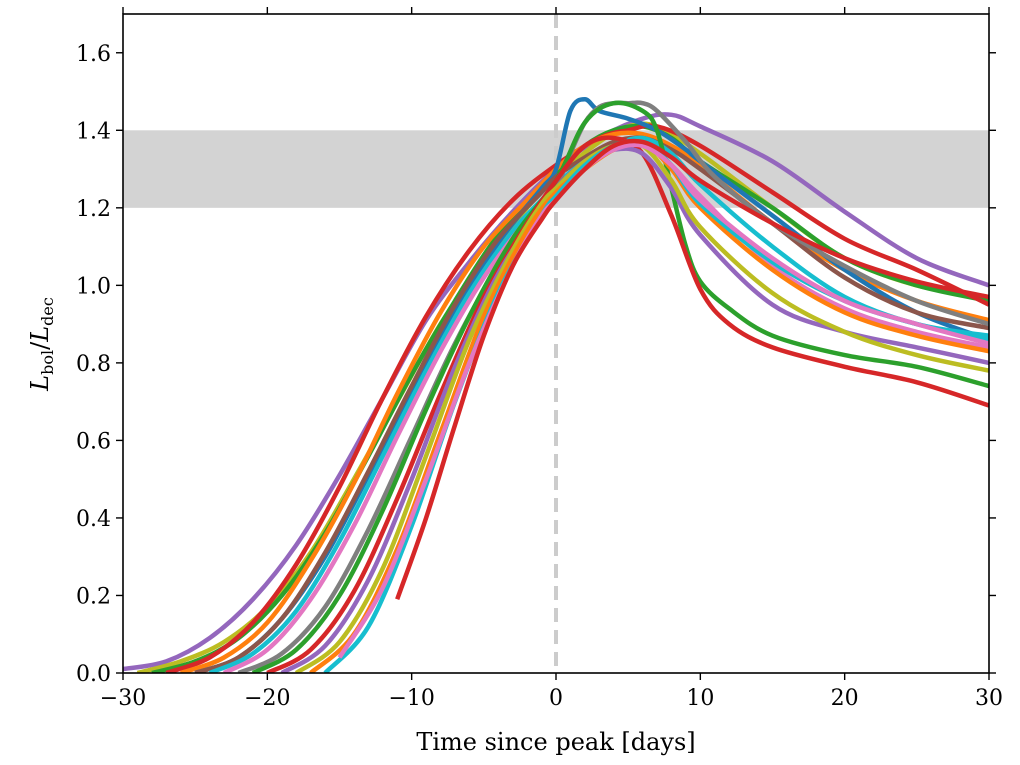 Image resolution: width=1020 pixels, height=765 pixels. Describe the element at coordinates (93, 131) in the screenshot. I see `y-tick-label: 1.4` at that location.